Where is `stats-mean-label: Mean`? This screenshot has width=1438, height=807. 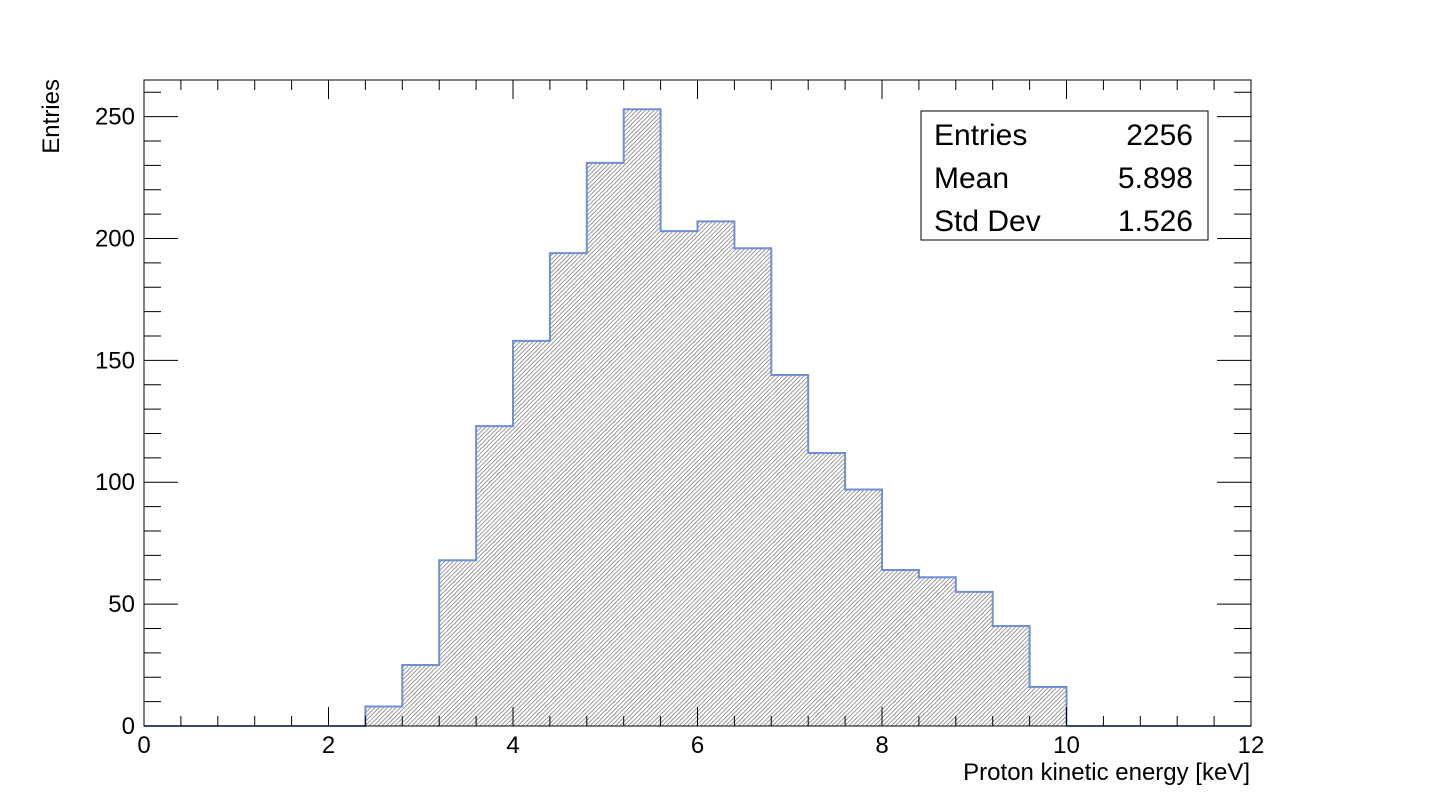 stats-mean-label: Mean is located at coordinates (971, 178).